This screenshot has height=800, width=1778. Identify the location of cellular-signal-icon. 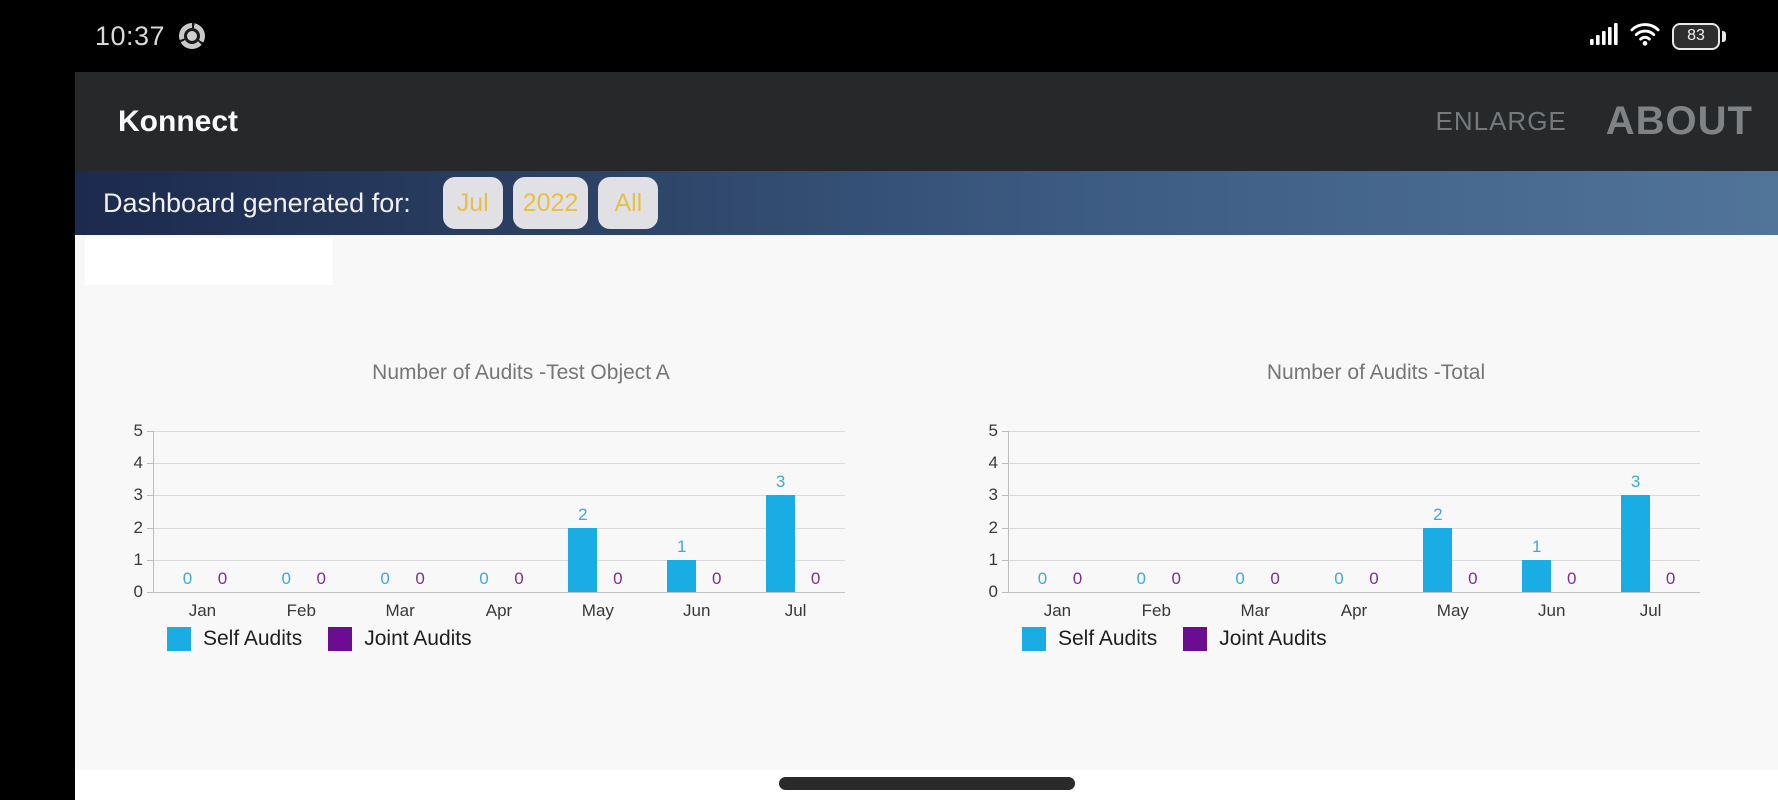
(1604, 36).